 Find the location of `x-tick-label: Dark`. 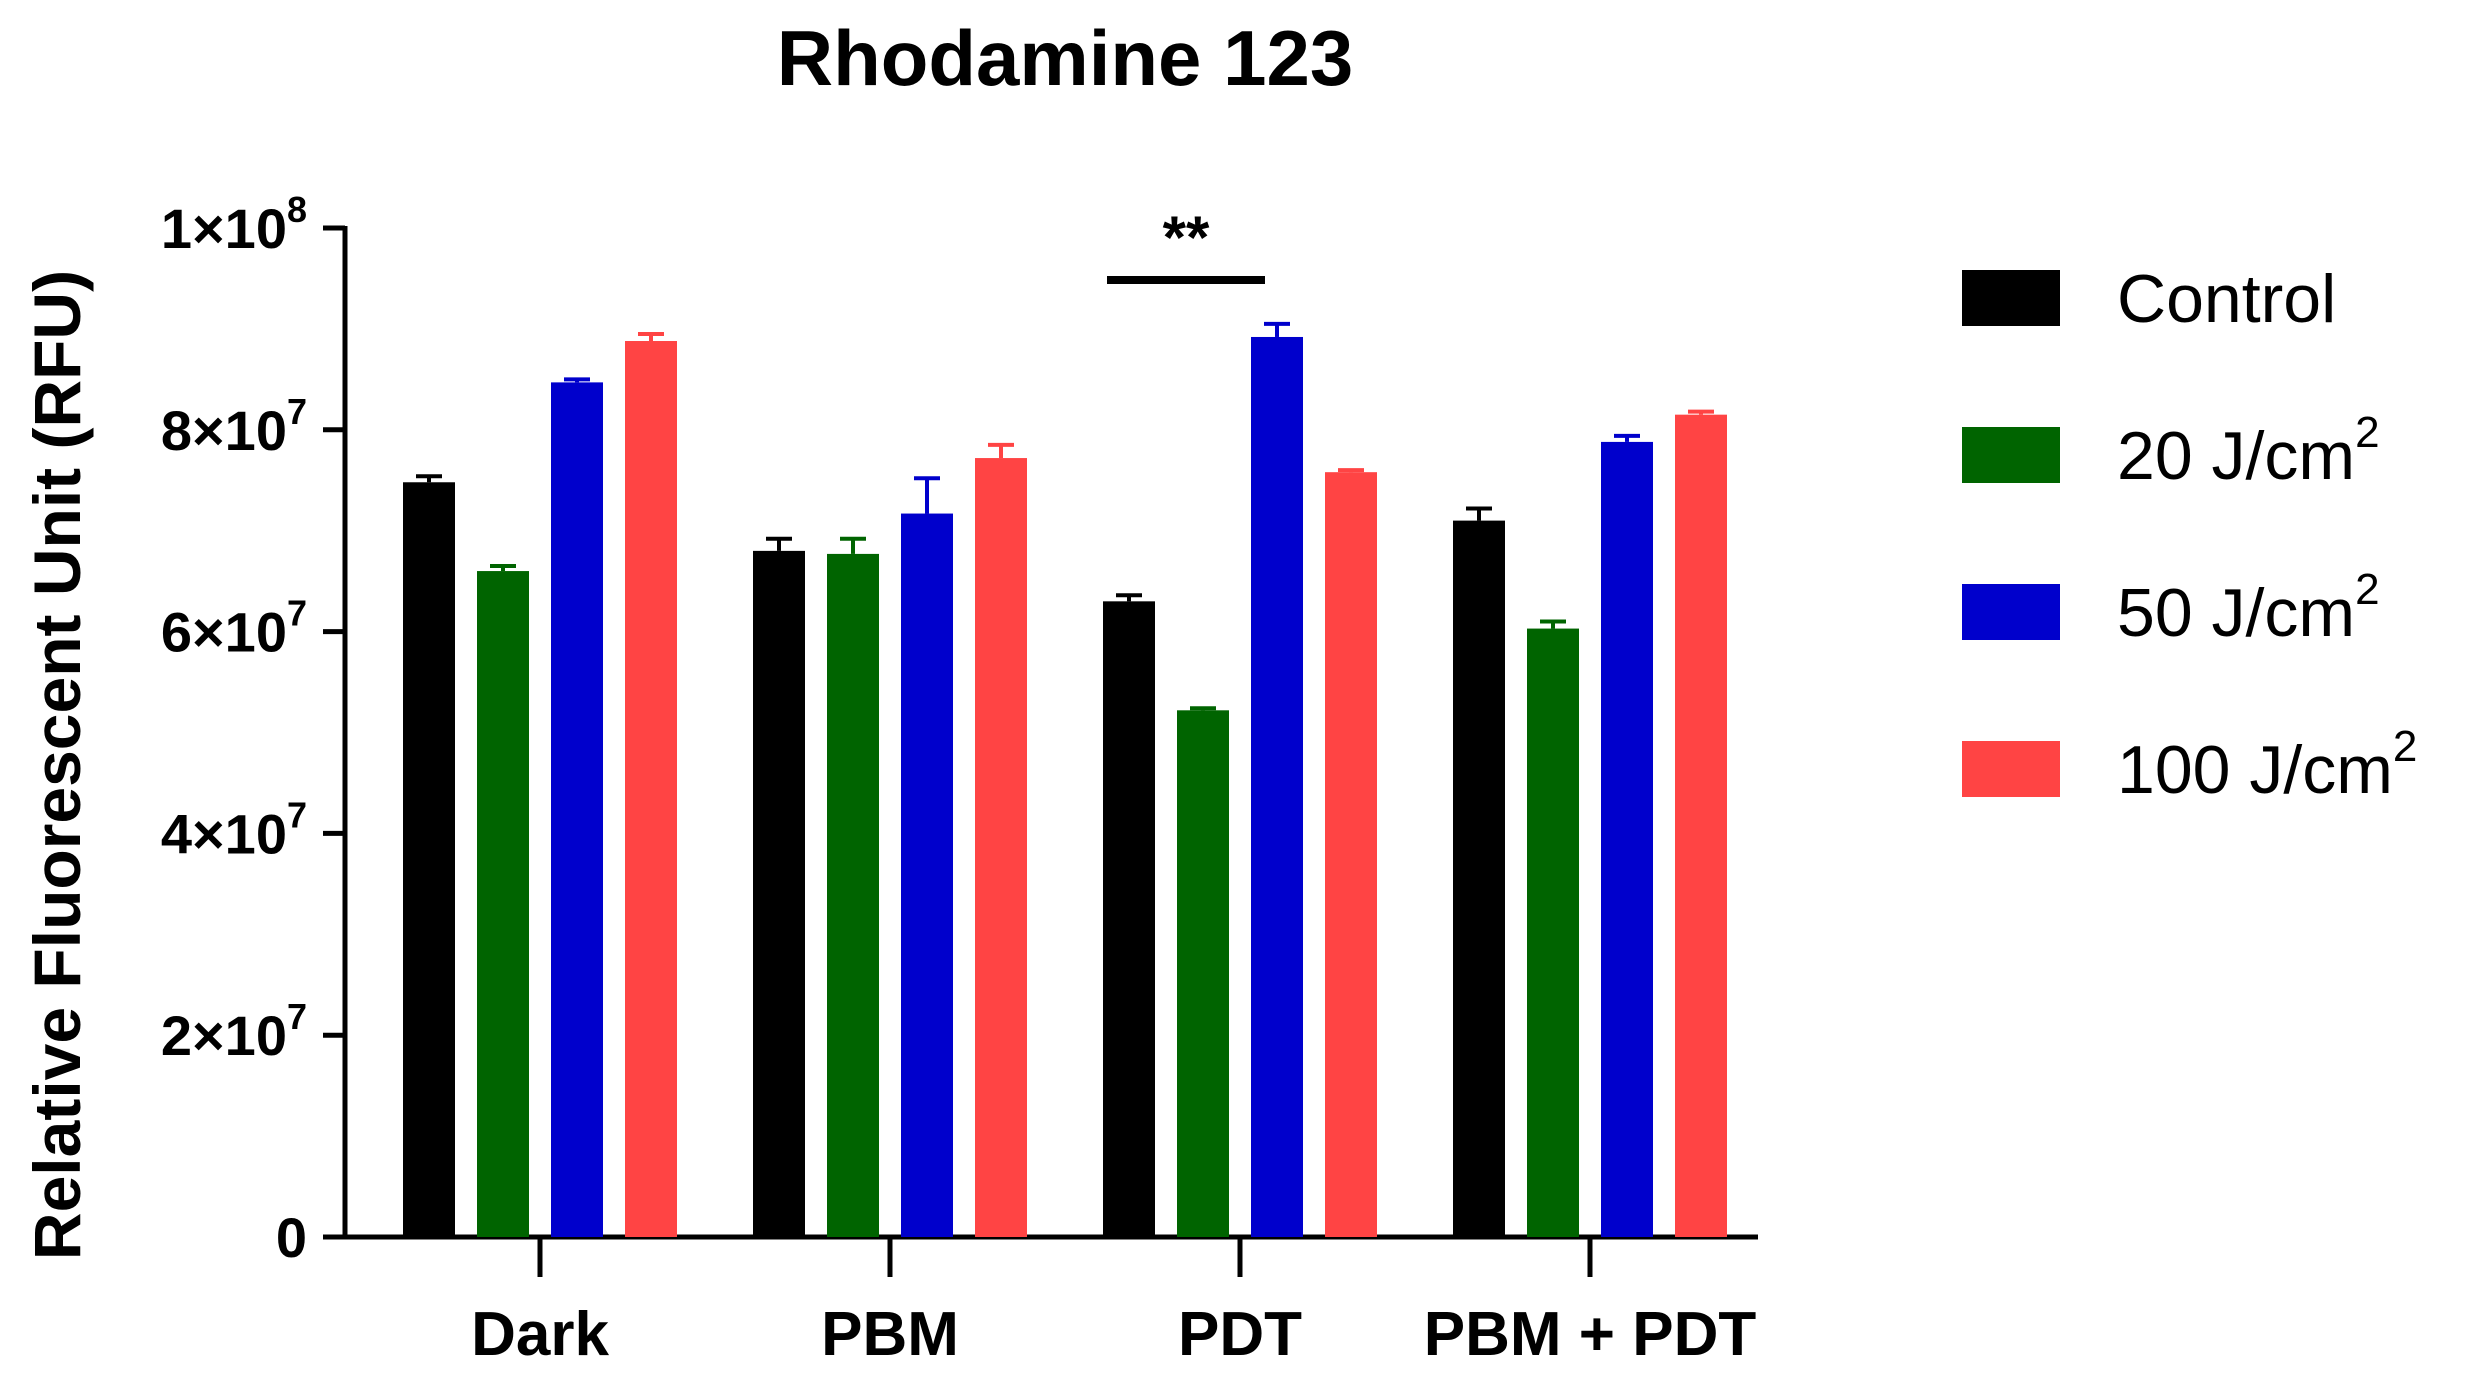

x-tick-label: Dark is located at coordinates (540, 1334).